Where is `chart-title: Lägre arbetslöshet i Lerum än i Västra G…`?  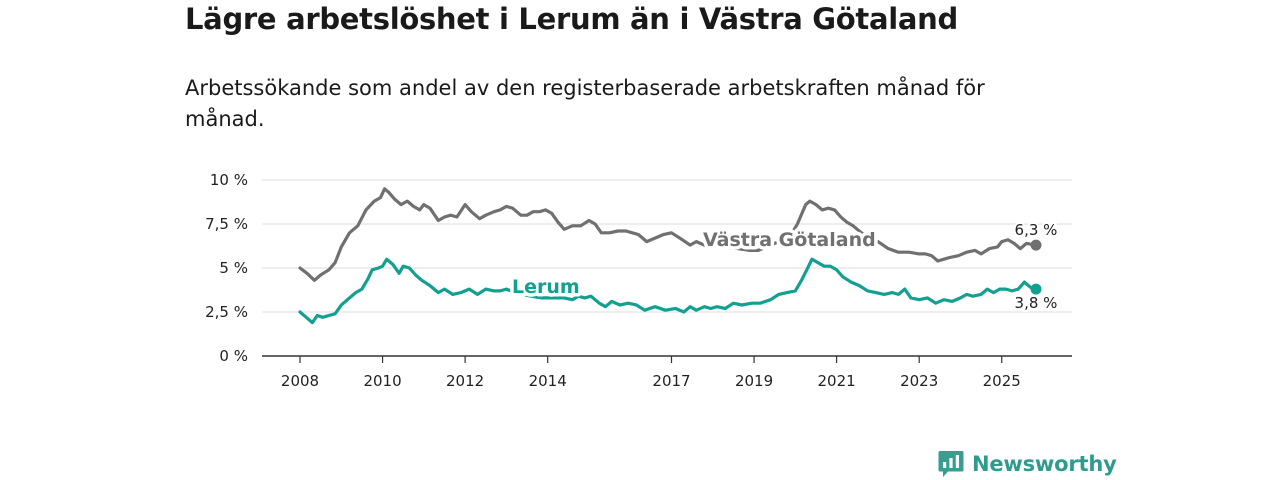
chart-title: Lägre arbetslöshet i Lerum än i Västra G… is located at coordinates (571, 19).